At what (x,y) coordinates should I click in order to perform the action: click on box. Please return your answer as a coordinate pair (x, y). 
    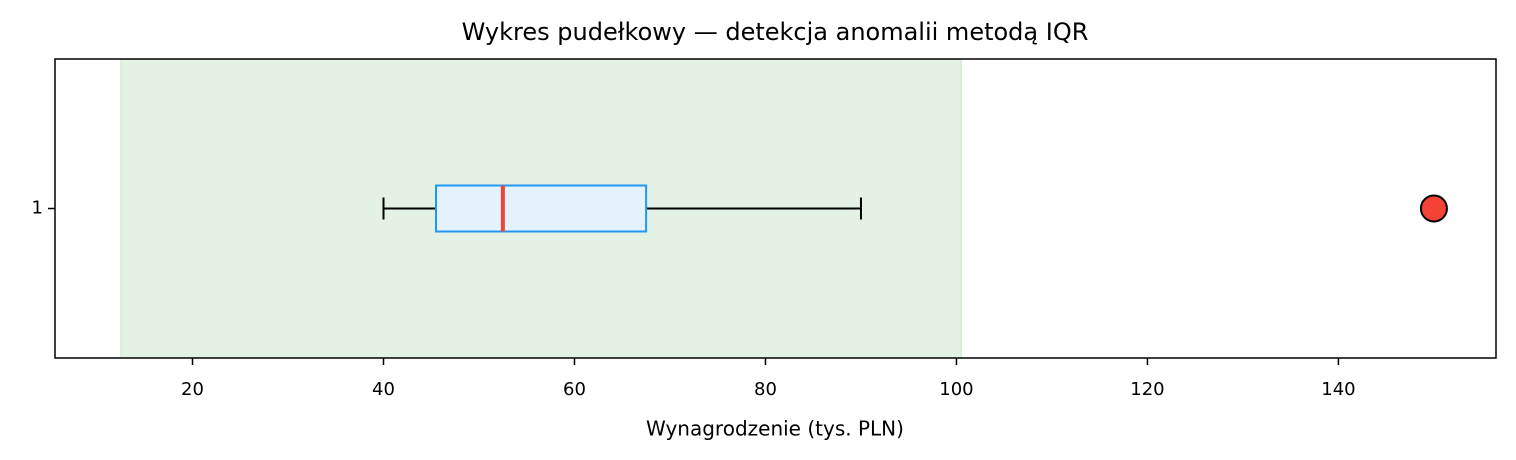
    Looking at the image, I should click on (541, 208).